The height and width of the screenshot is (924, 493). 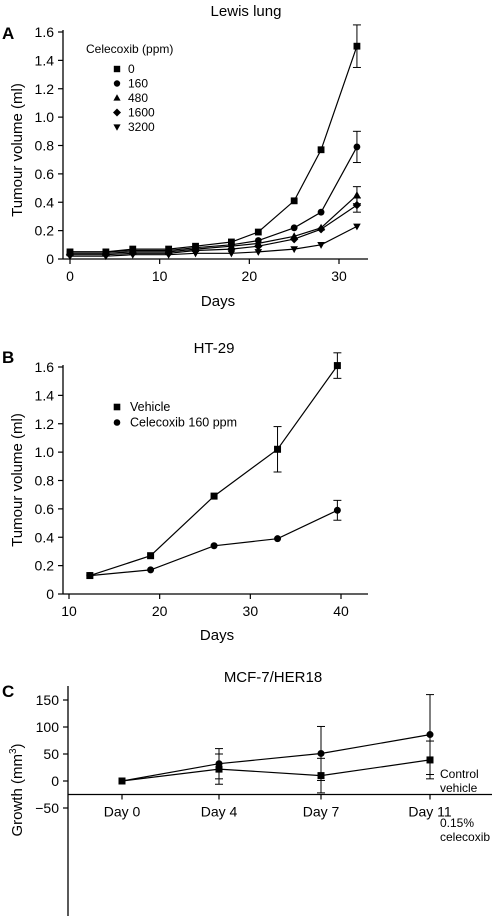 I want to click on chart-b-y-tick-label: 0.6, so click(x=45, y=509).